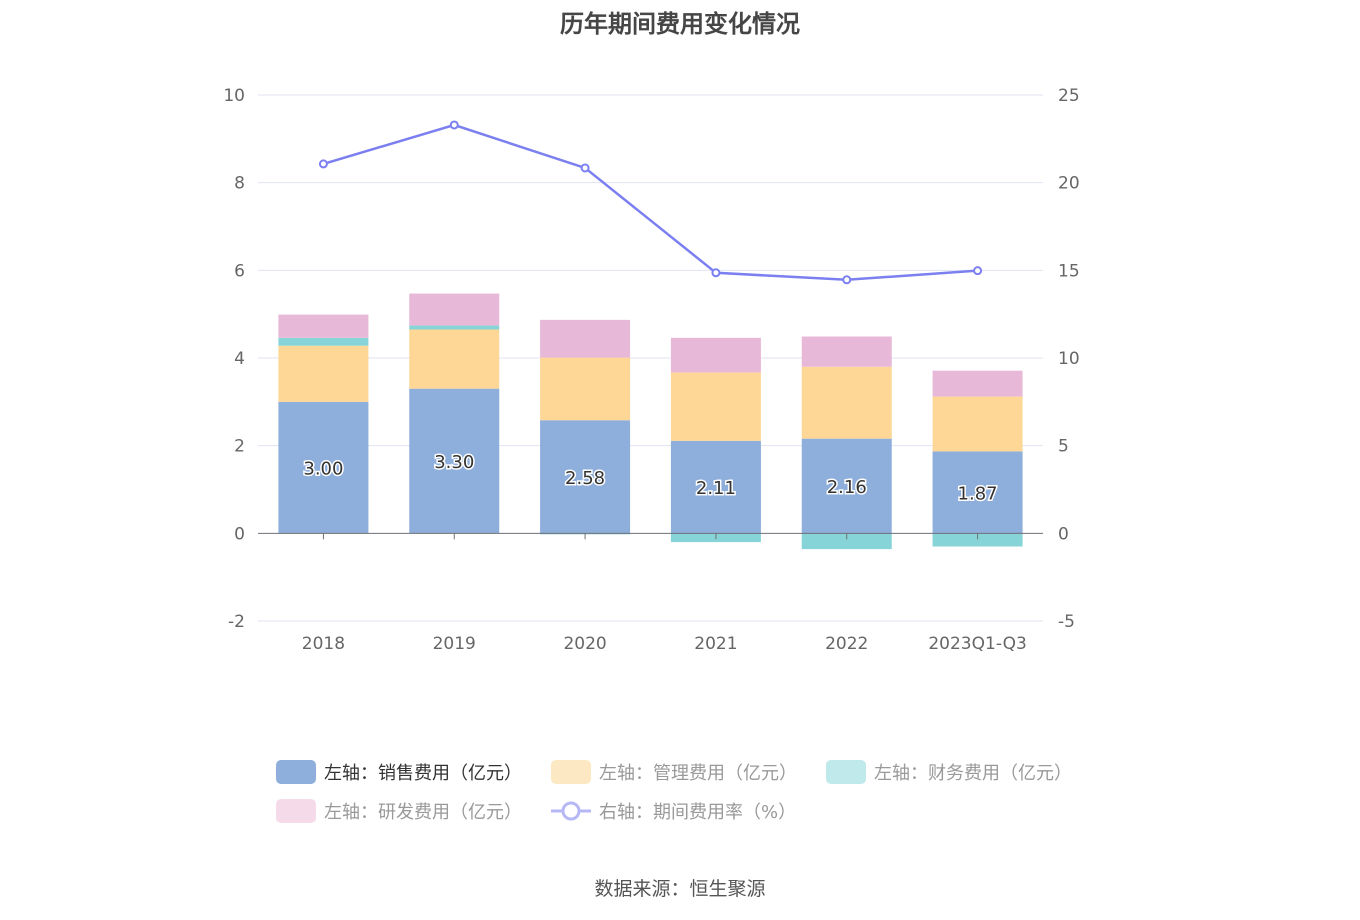 The height and width of the screenshot is (920, 1360). I want to click on right-axis-tick: 15, so click(1069, 271).